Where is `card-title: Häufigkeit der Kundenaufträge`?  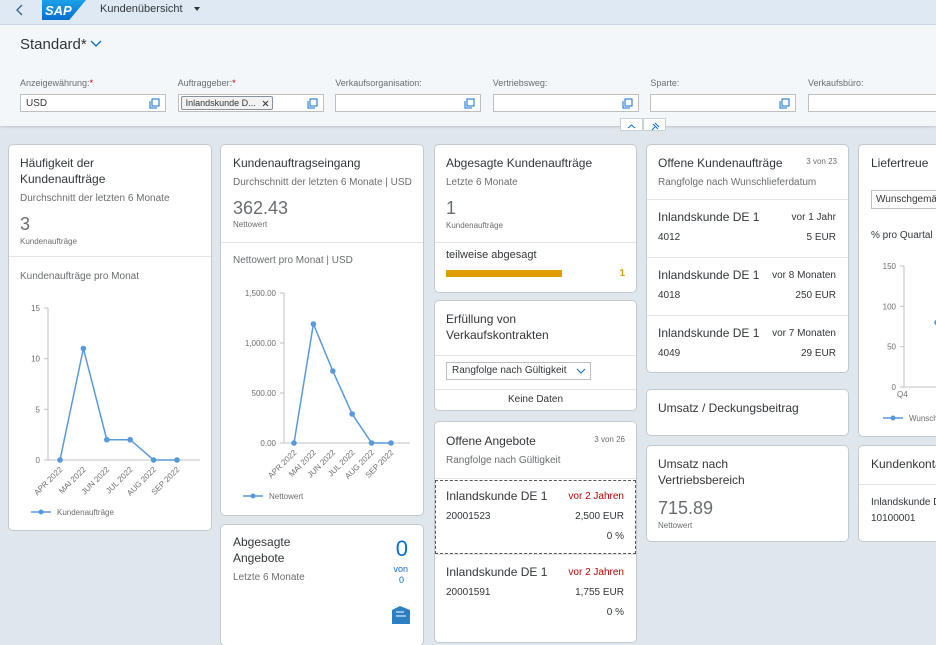 card-title: Häufigkeit der Kundenaufträge is located at coordinates (63, 171).